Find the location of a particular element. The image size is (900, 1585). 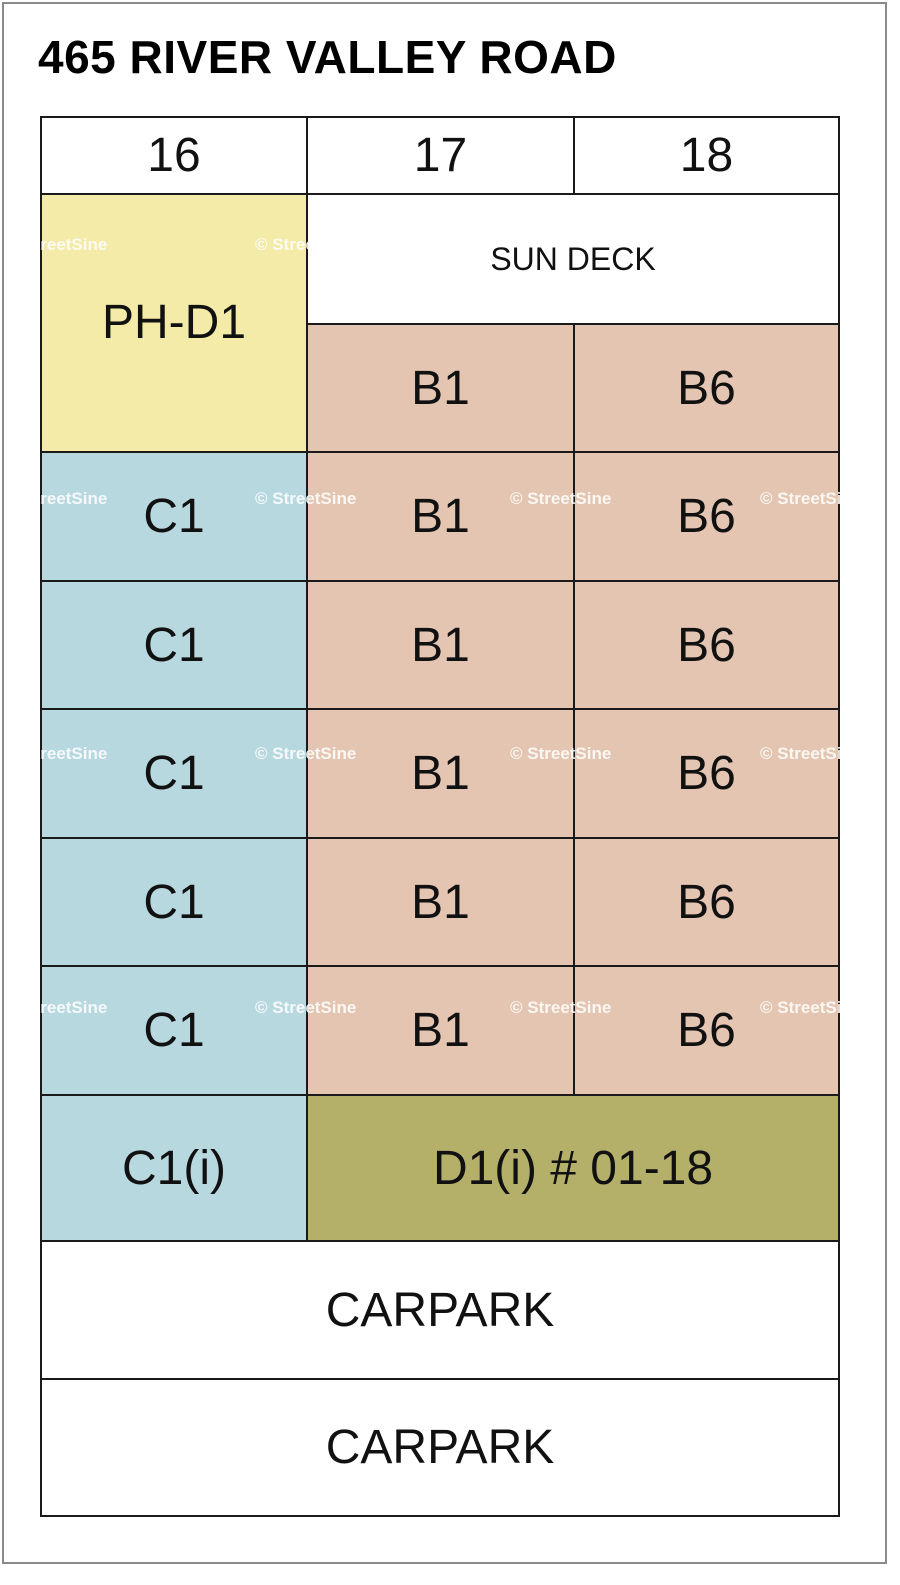

unit-ph-d1: PH-D1 is located at coordinates (174, 323).